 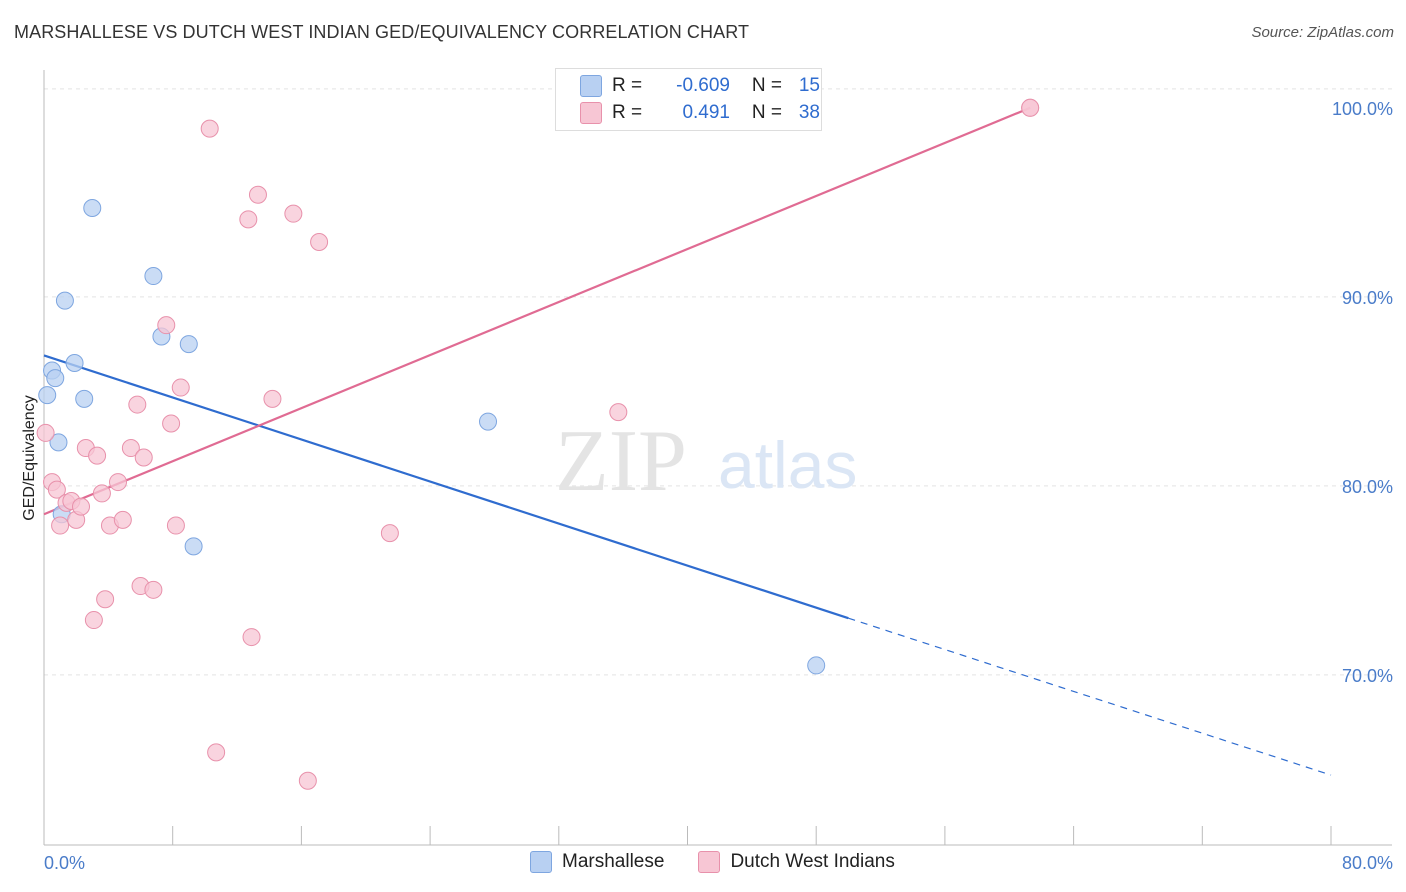 I want to click on legend-r-value: 0.491, so click(x=706, y=112).